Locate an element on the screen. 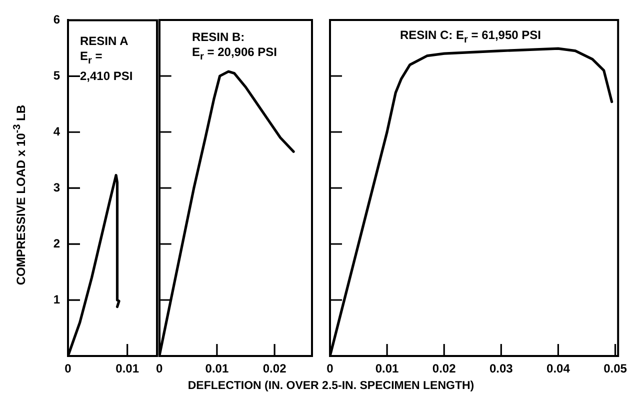 The width and height of the screenshot is (633, 412). y-tick-label: 1 is located at coordinates (56, 299).